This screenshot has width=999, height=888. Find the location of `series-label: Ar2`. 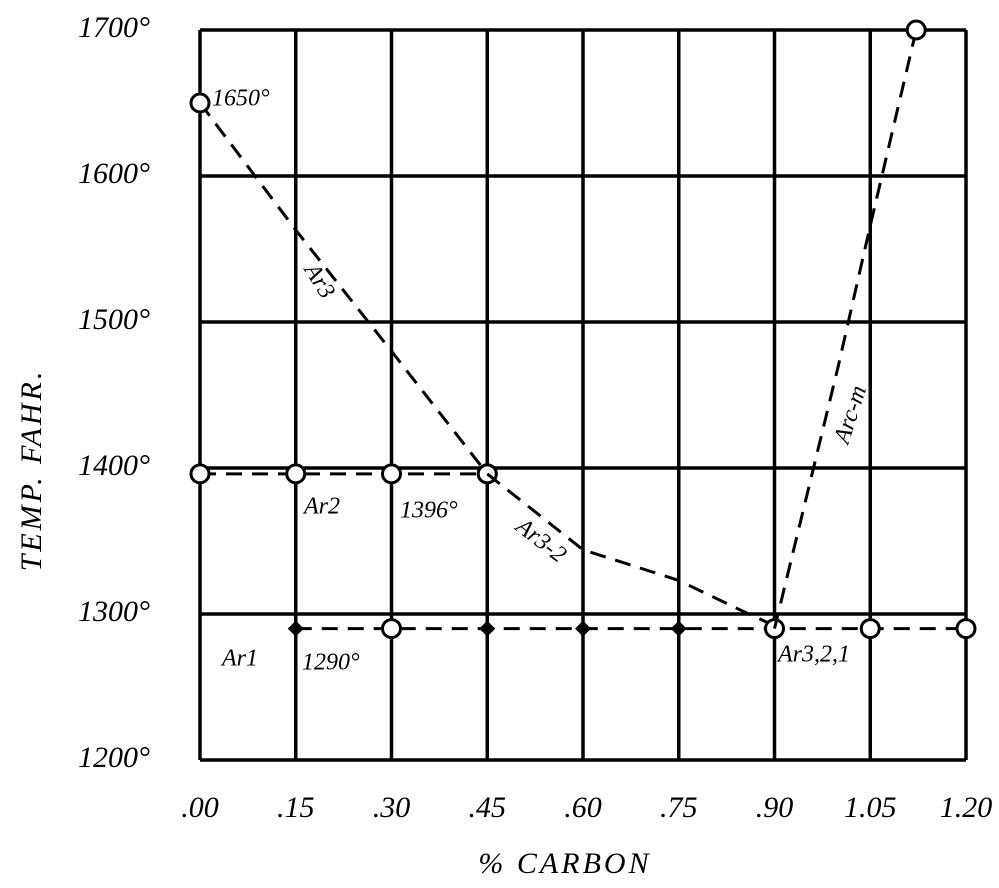

series-label: Ar2 is located at coordinates (321, 507).